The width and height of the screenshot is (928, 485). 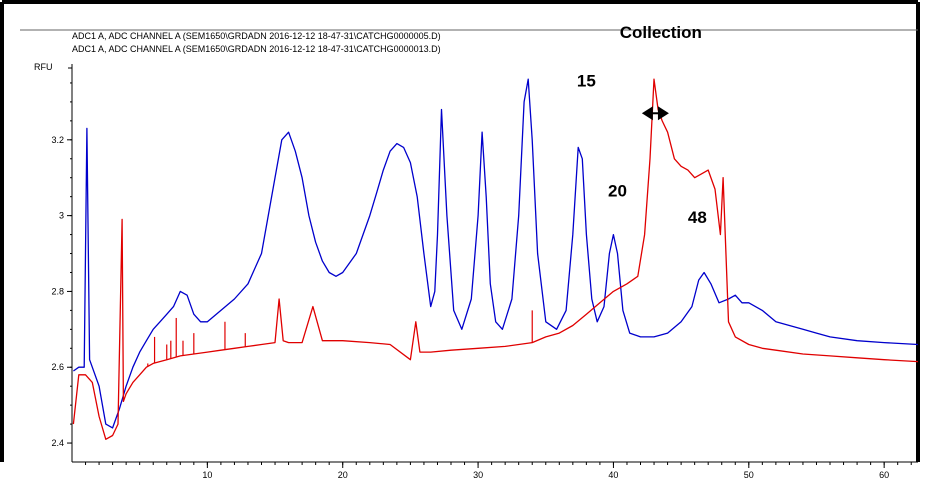 I want to click on collection-arrow-right-icon, so click(x=663, y=113).